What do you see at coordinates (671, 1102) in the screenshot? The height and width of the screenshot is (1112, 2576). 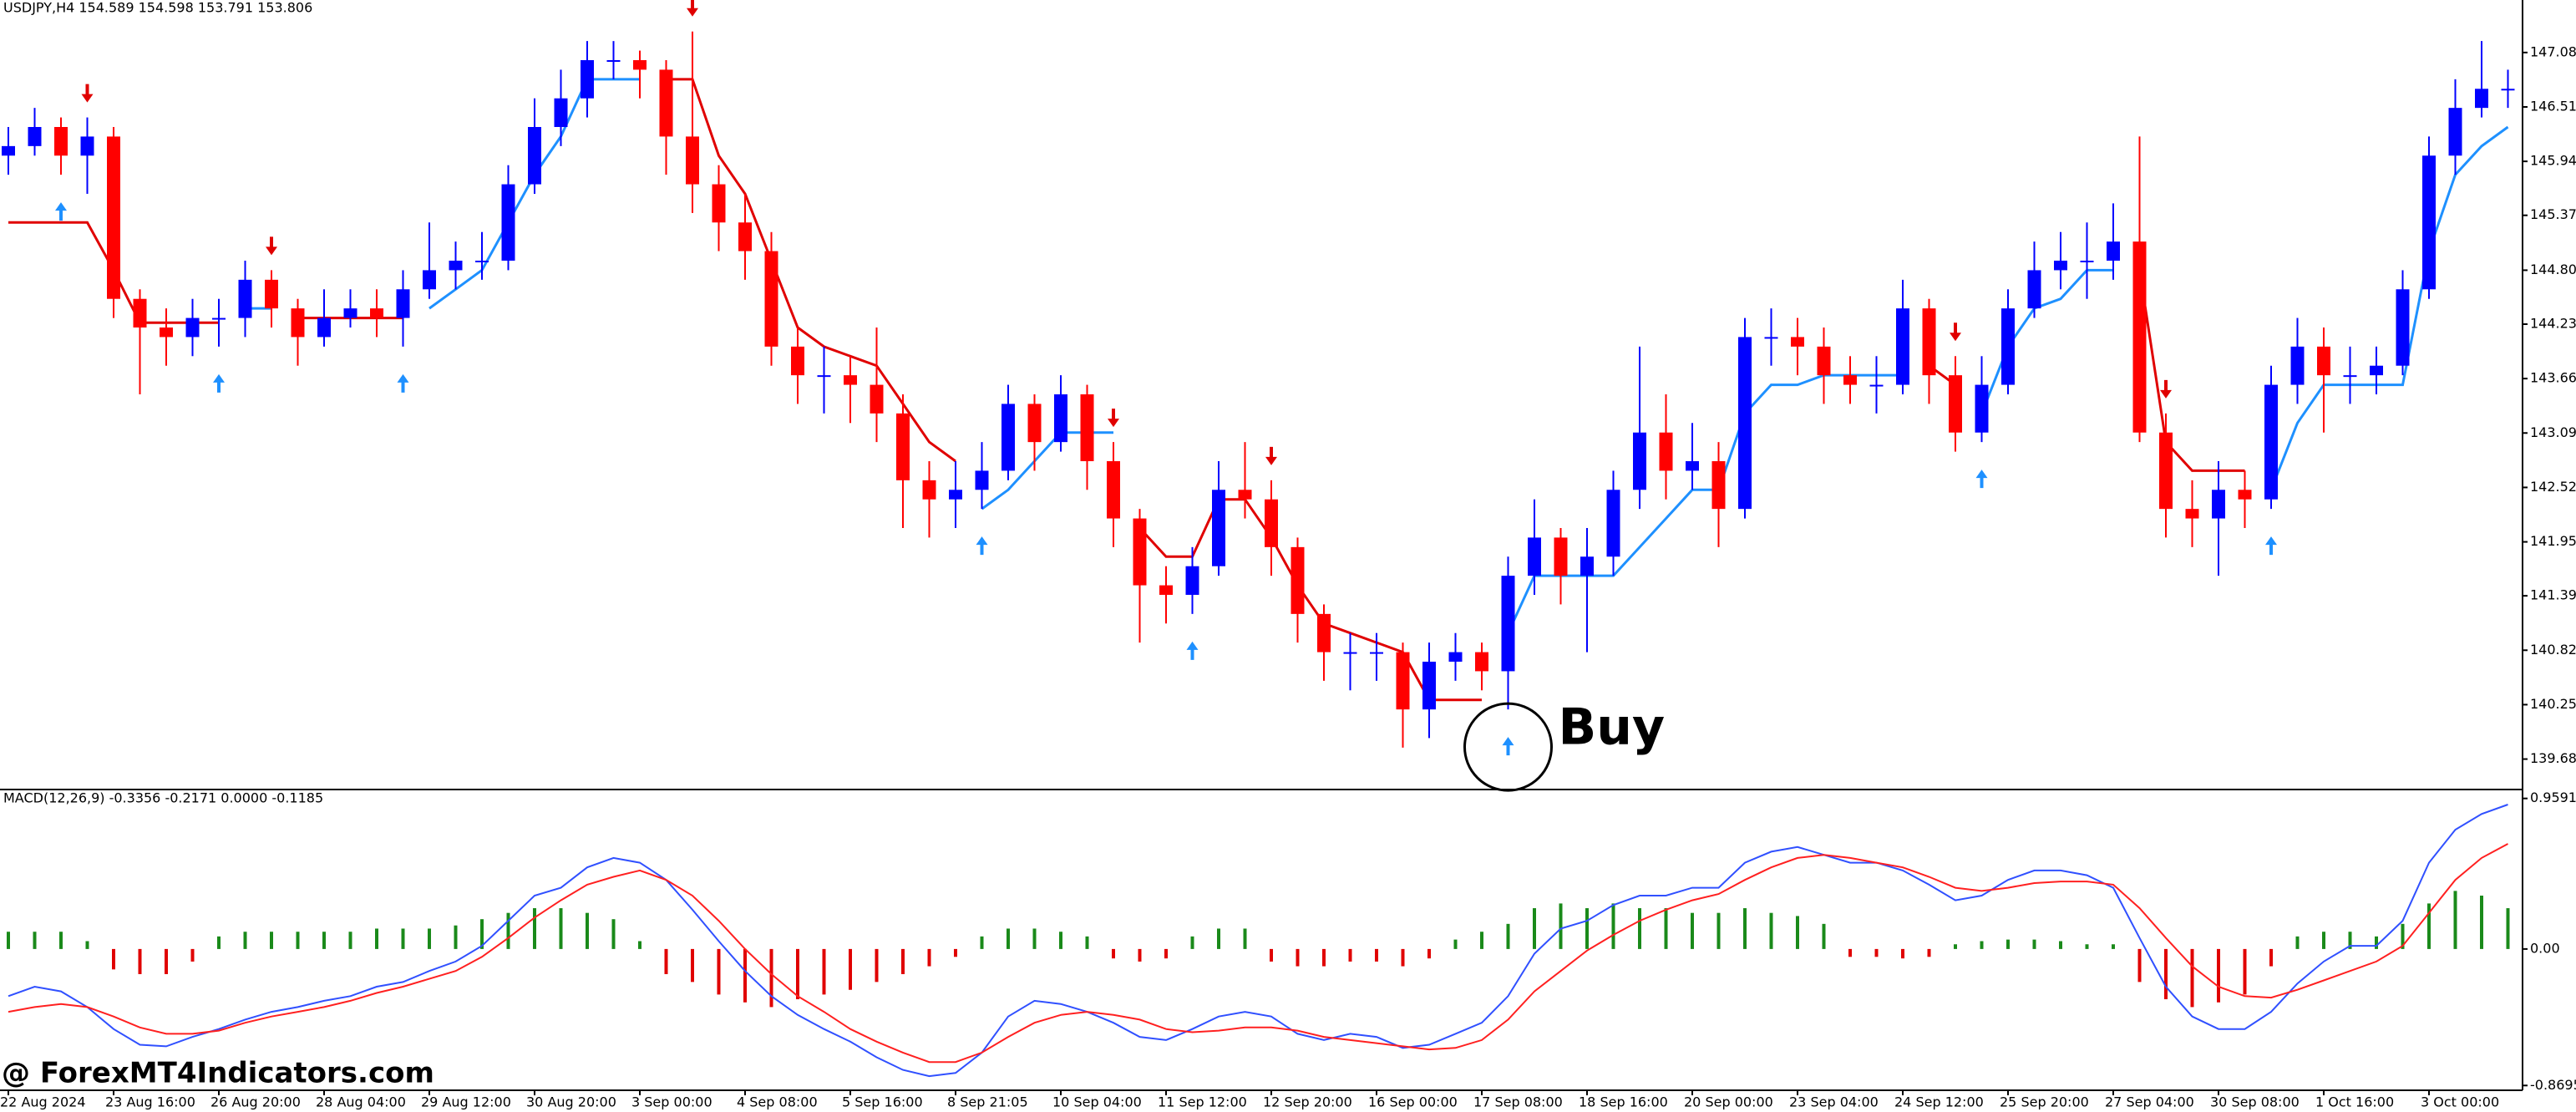 I see `x-tick-label: 3 Sep 00:00` at bounding box center [671, 1102].